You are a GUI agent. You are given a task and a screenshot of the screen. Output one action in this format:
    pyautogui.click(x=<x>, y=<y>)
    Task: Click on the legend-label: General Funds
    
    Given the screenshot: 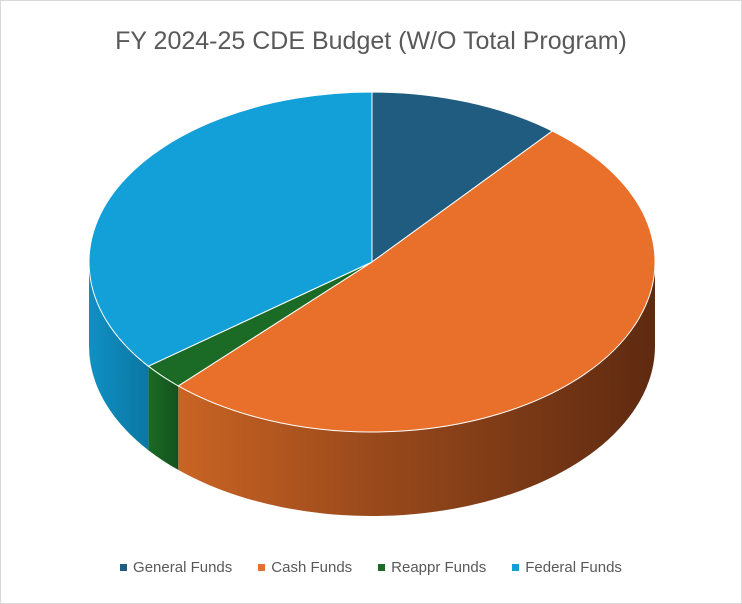 What is the action you would take?
    pyautogui.click(x=183, y=567)
    